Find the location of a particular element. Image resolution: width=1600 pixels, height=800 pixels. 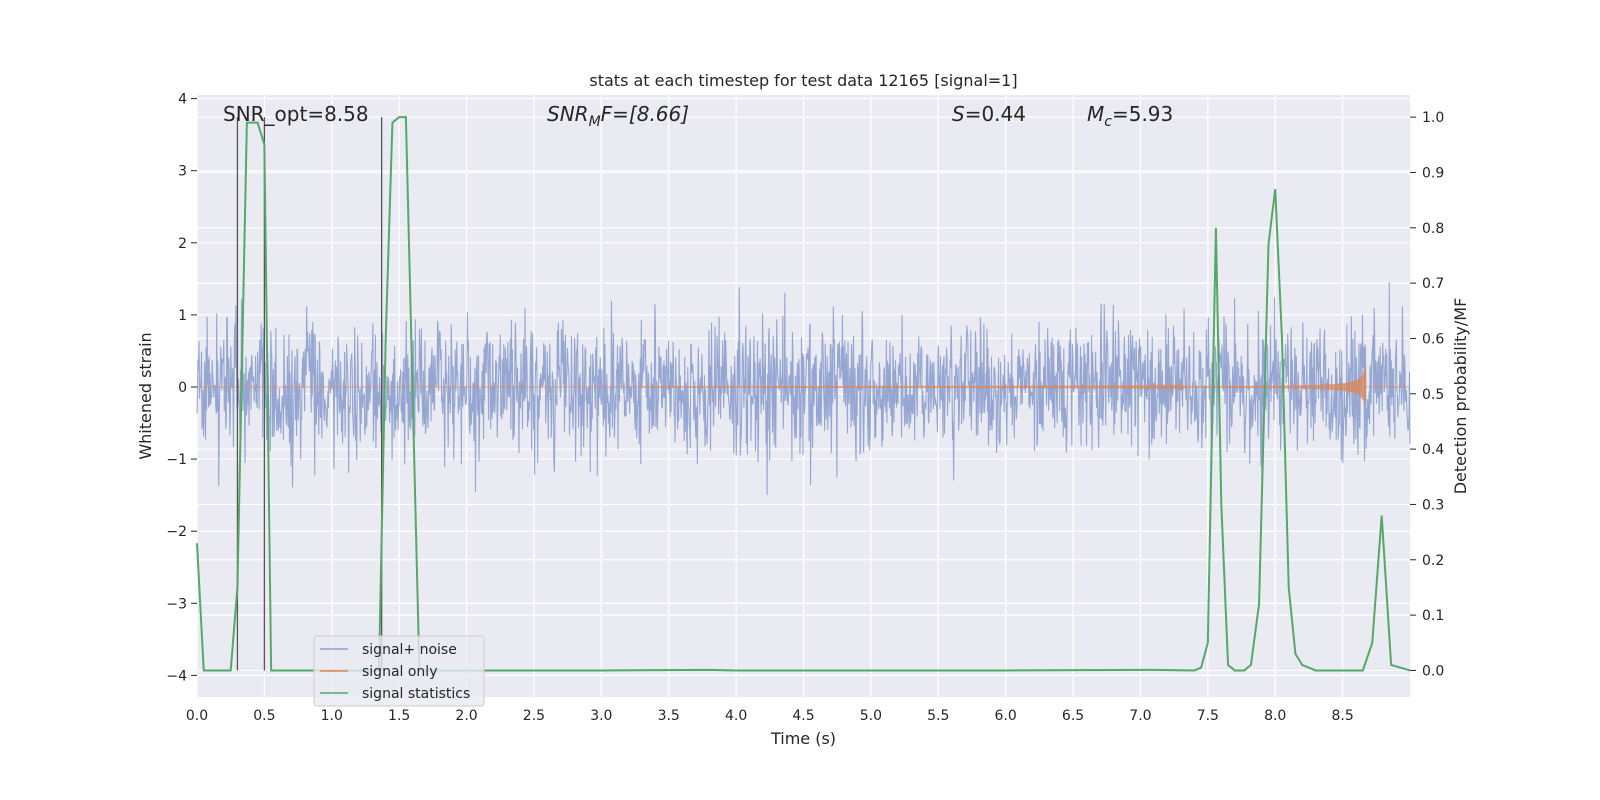

annotation-mc-value: =5.93 is located at coordinates (1142, 114).